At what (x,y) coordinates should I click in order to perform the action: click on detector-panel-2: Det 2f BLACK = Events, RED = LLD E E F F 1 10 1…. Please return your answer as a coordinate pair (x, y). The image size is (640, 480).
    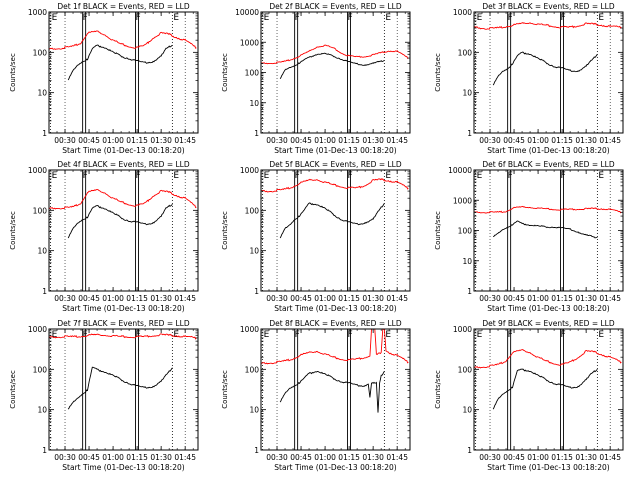
    Looking at the image, I should click on (316, 78).